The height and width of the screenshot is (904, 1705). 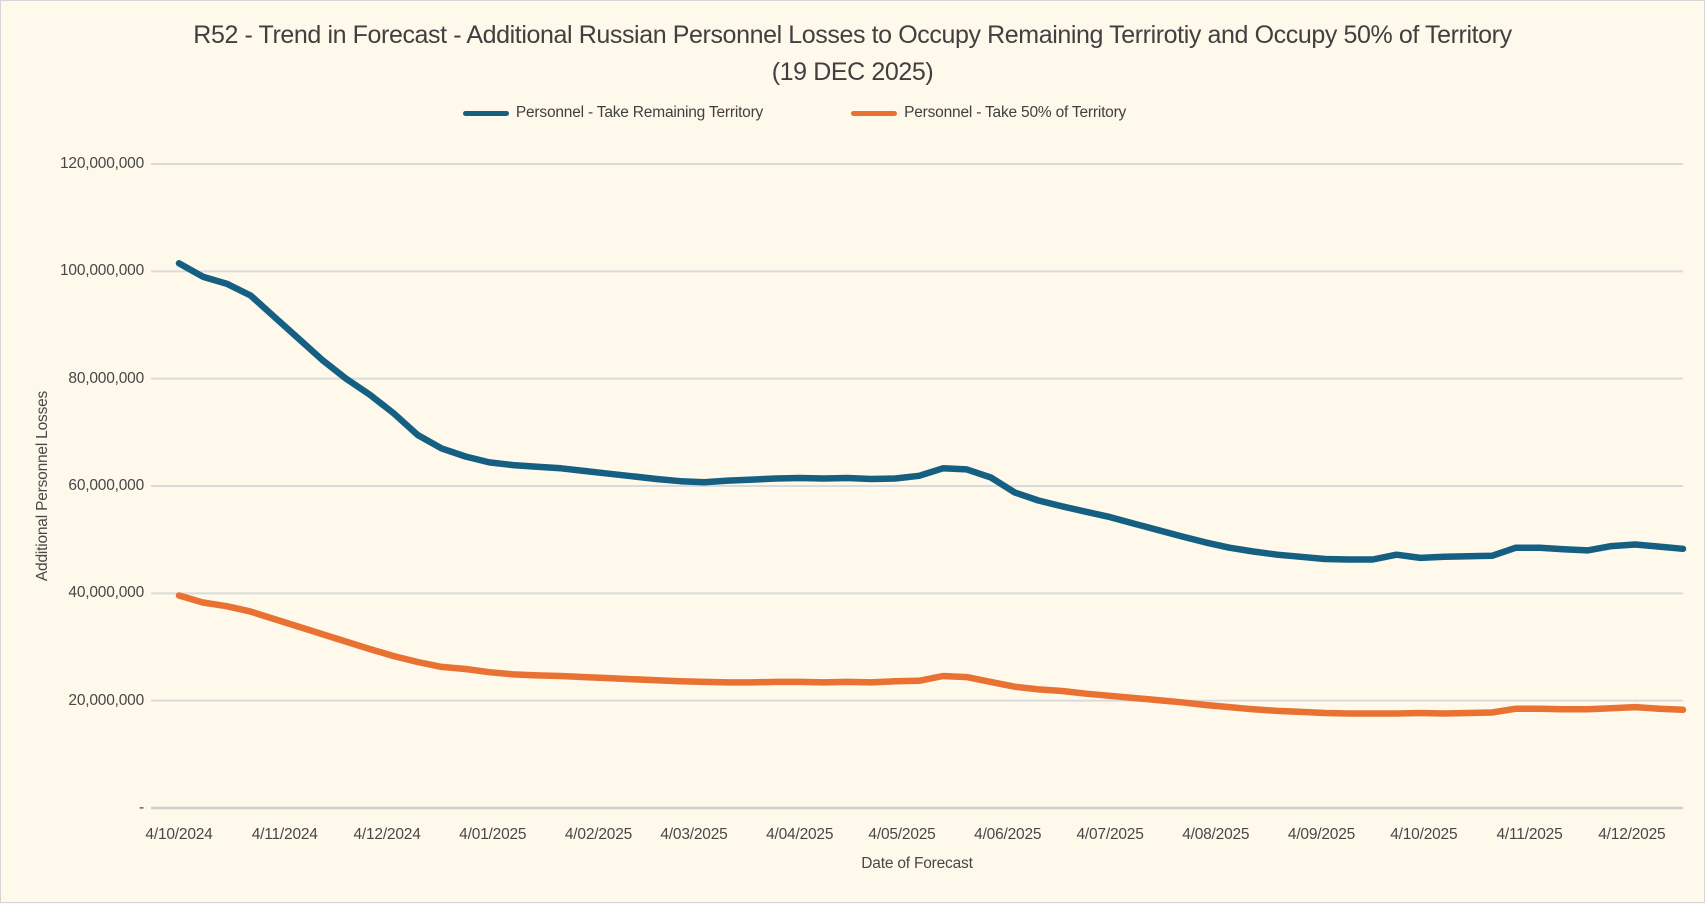 I want to click on x-tick-label: 4/12/2025, so click(x=1632, y=834).